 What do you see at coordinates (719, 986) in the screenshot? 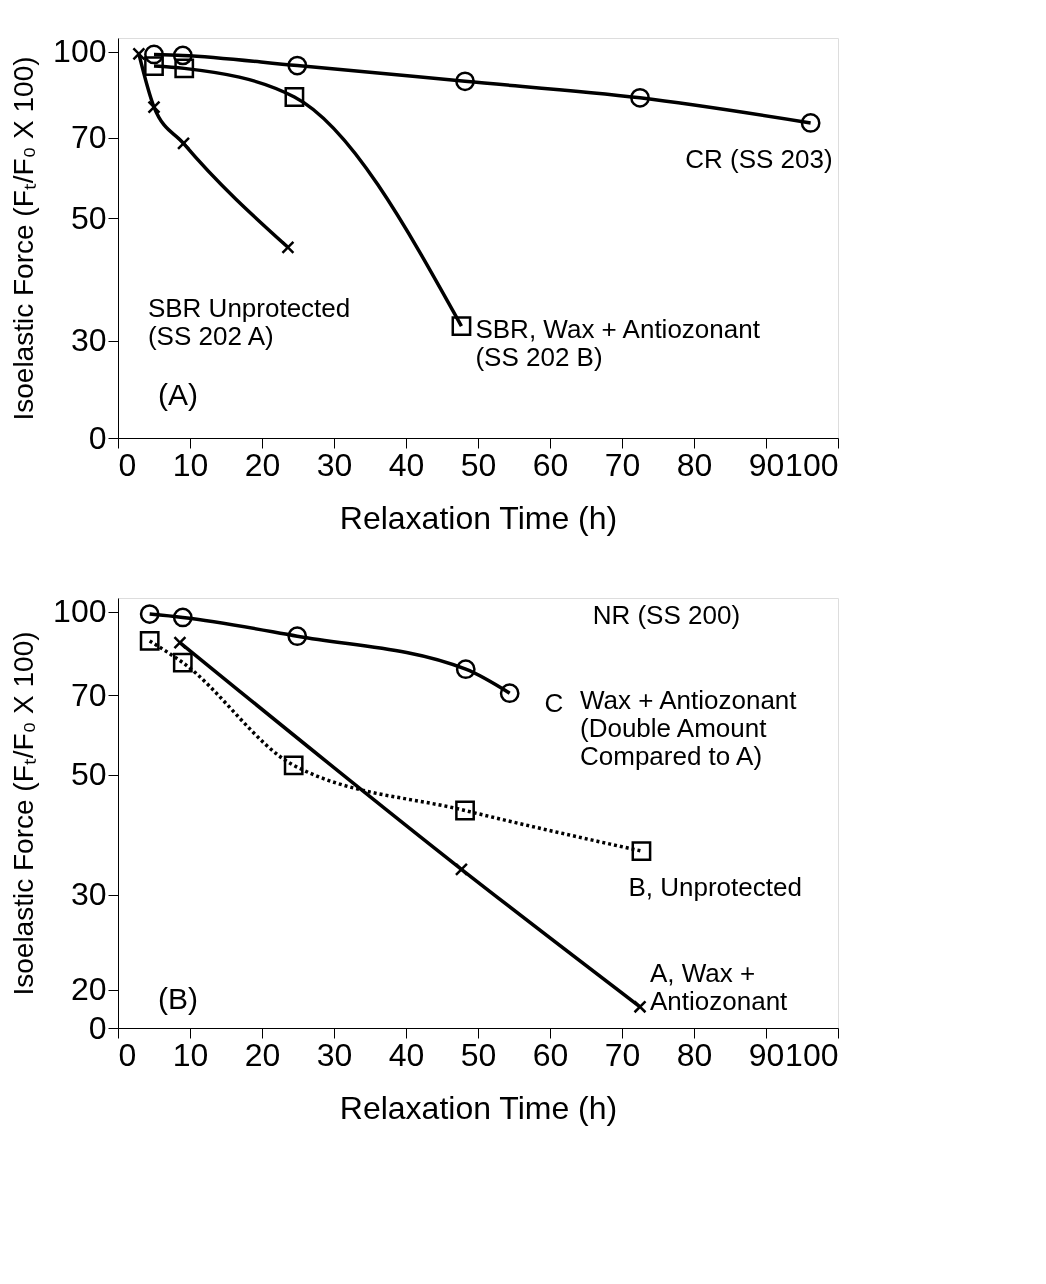
I see `series-label: A, Wax + Antiozonant` at bounding box center [719, 986].